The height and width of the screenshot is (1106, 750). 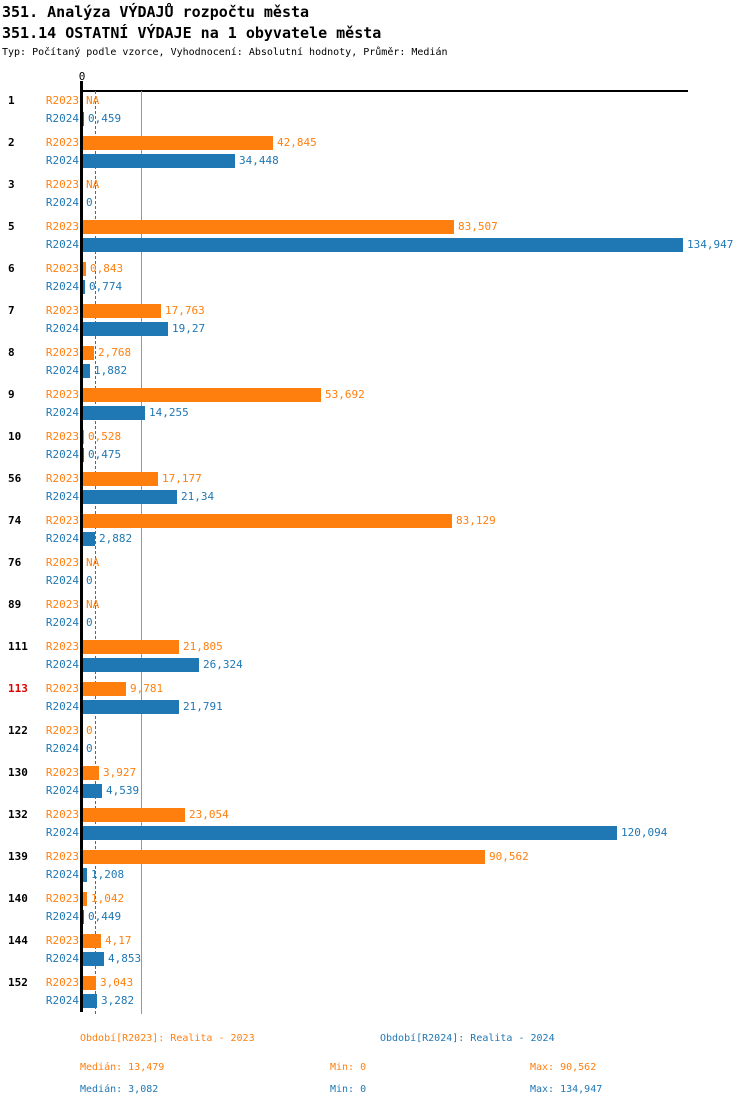 What do you see at coordinates (116, 538) in the screenshot?
I see `bar-value-label: 2,882` at bounding box center [116, 538].